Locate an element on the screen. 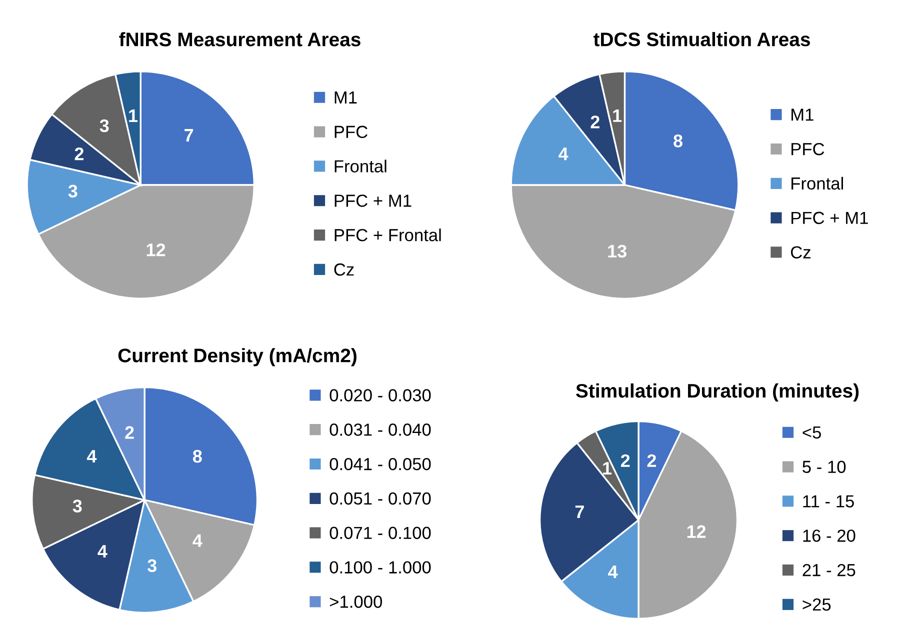  legend-label: 0.100 - 1.000 is located at coordinates (380, 567).